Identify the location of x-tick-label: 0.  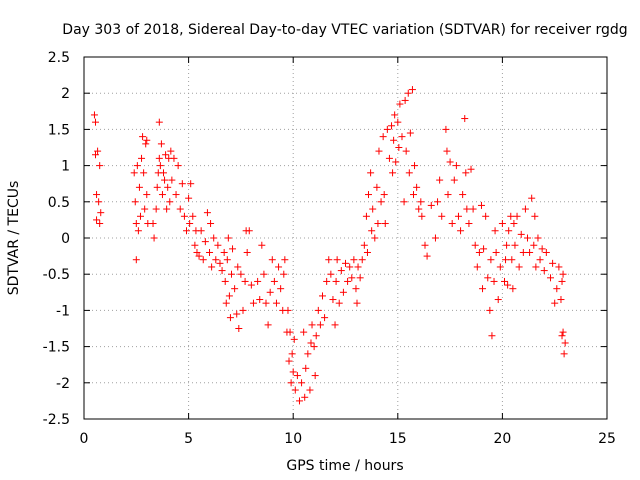
(84, 439).